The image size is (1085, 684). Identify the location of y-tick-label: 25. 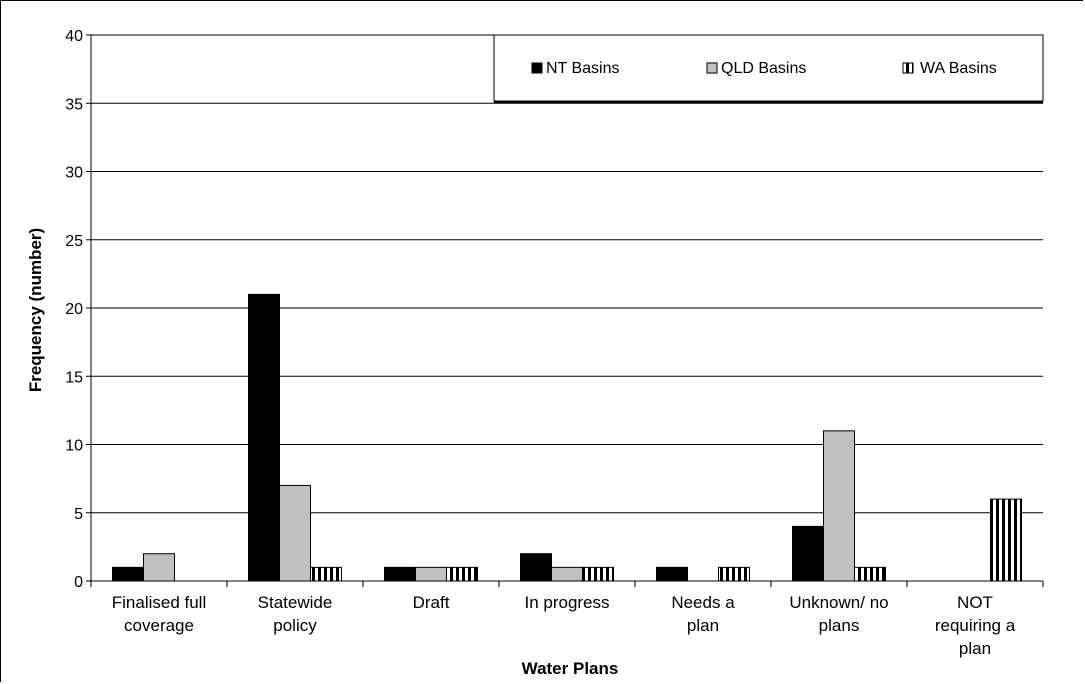
(74, 241).